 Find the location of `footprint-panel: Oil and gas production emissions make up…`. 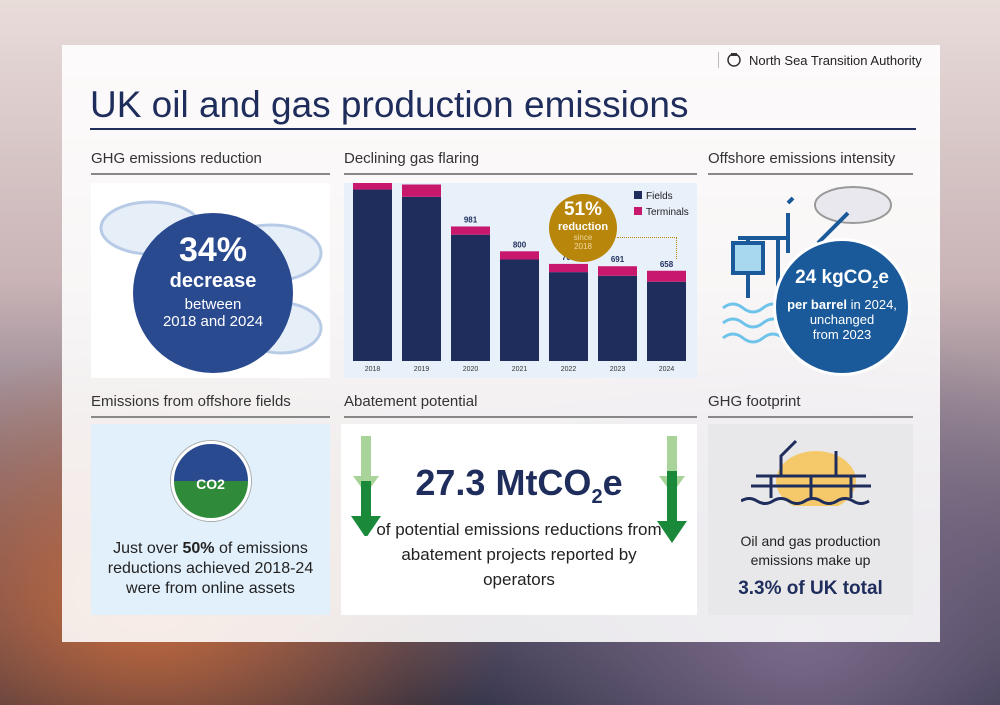

footprint-panel: Oil and gas production emissions make up… is located at coordinates (810, 519).